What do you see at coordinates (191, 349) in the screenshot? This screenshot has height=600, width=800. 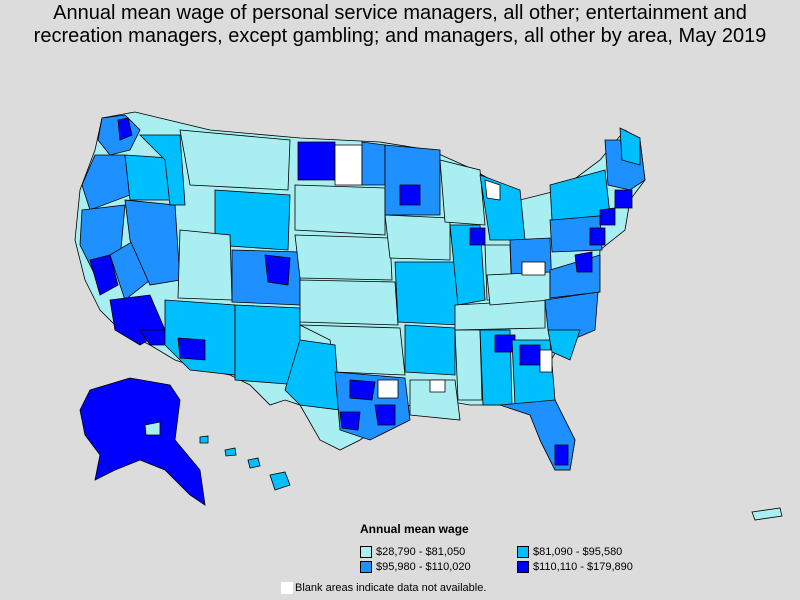 I see `area-phoenix` at bounding box center [191, 349].